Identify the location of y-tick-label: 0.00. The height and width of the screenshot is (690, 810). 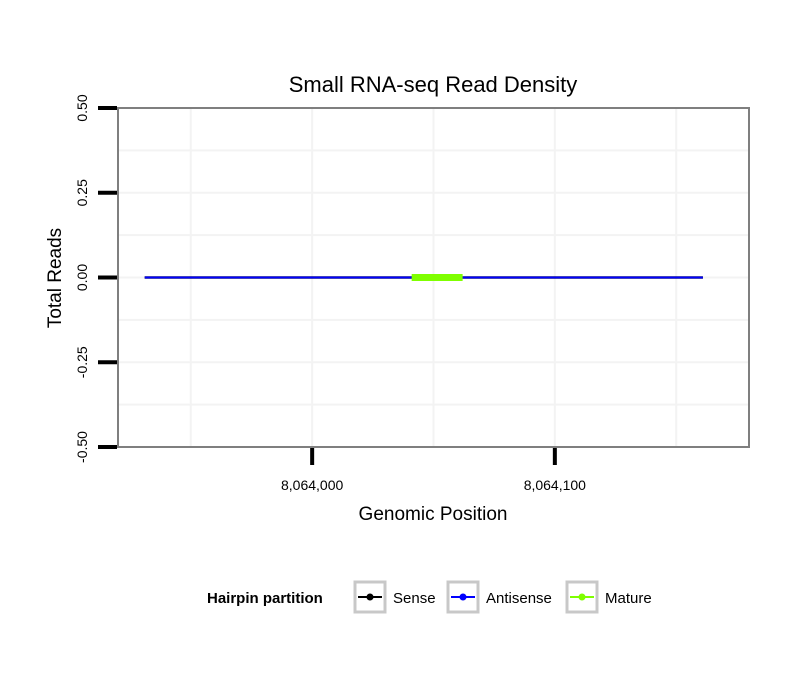
(82, 277).